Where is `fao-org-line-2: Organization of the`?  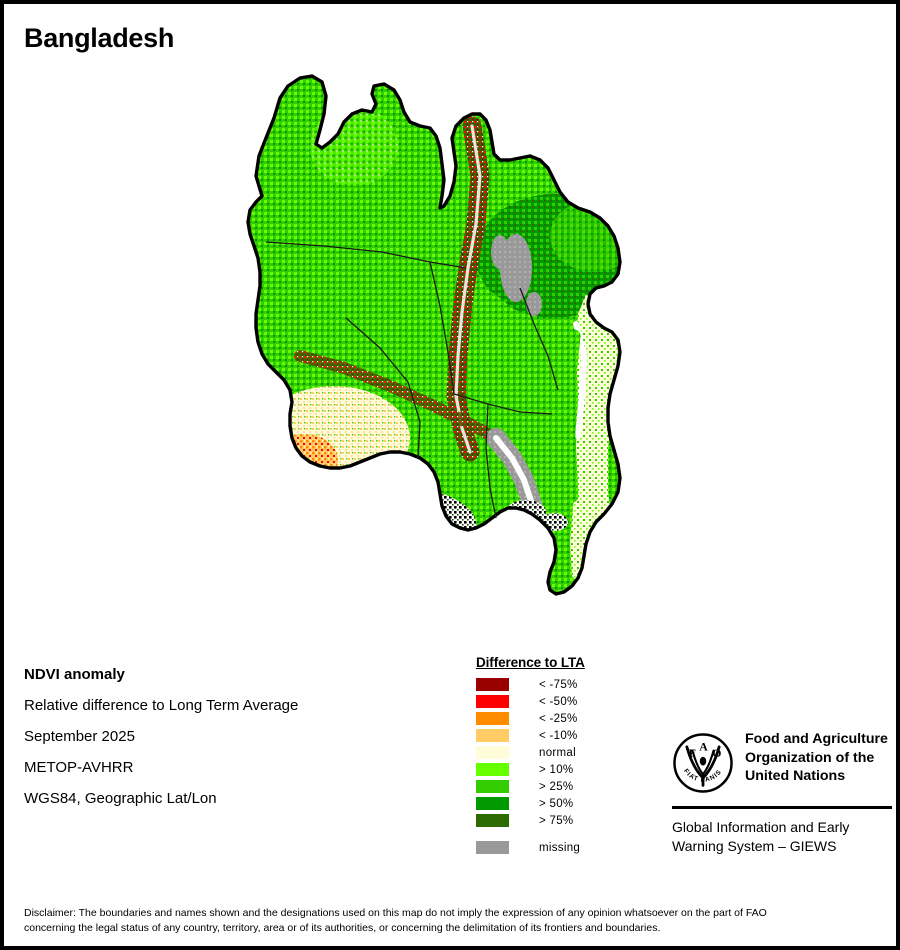
fao-org-line-2: Organization of the is located at coordinates (810, 757).